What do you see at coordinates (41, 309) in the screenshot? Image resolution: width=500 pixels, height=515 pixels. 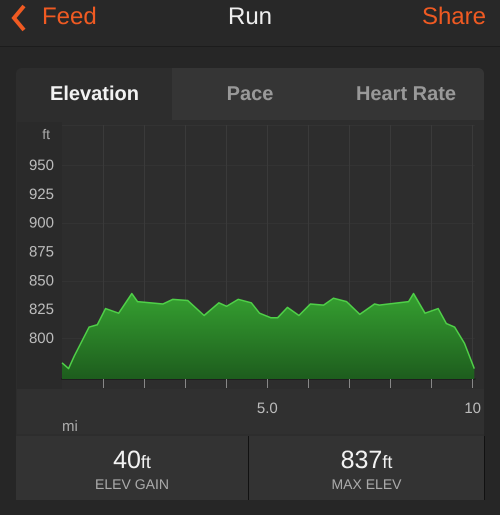 I see `y-tick-label: 825` at bounding box center [41, 309].